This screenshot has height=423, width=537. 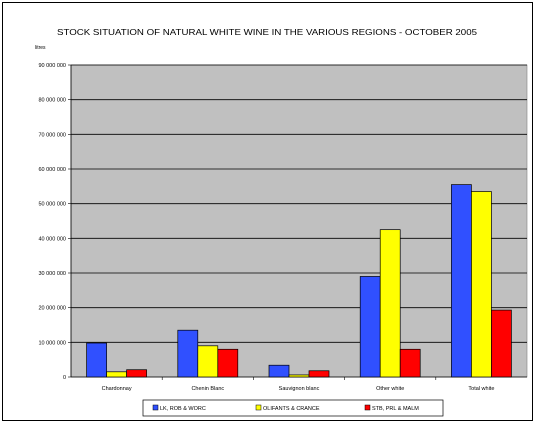 I want to click on x-tick-label: Chardonnay, so click(x=117, y=389).